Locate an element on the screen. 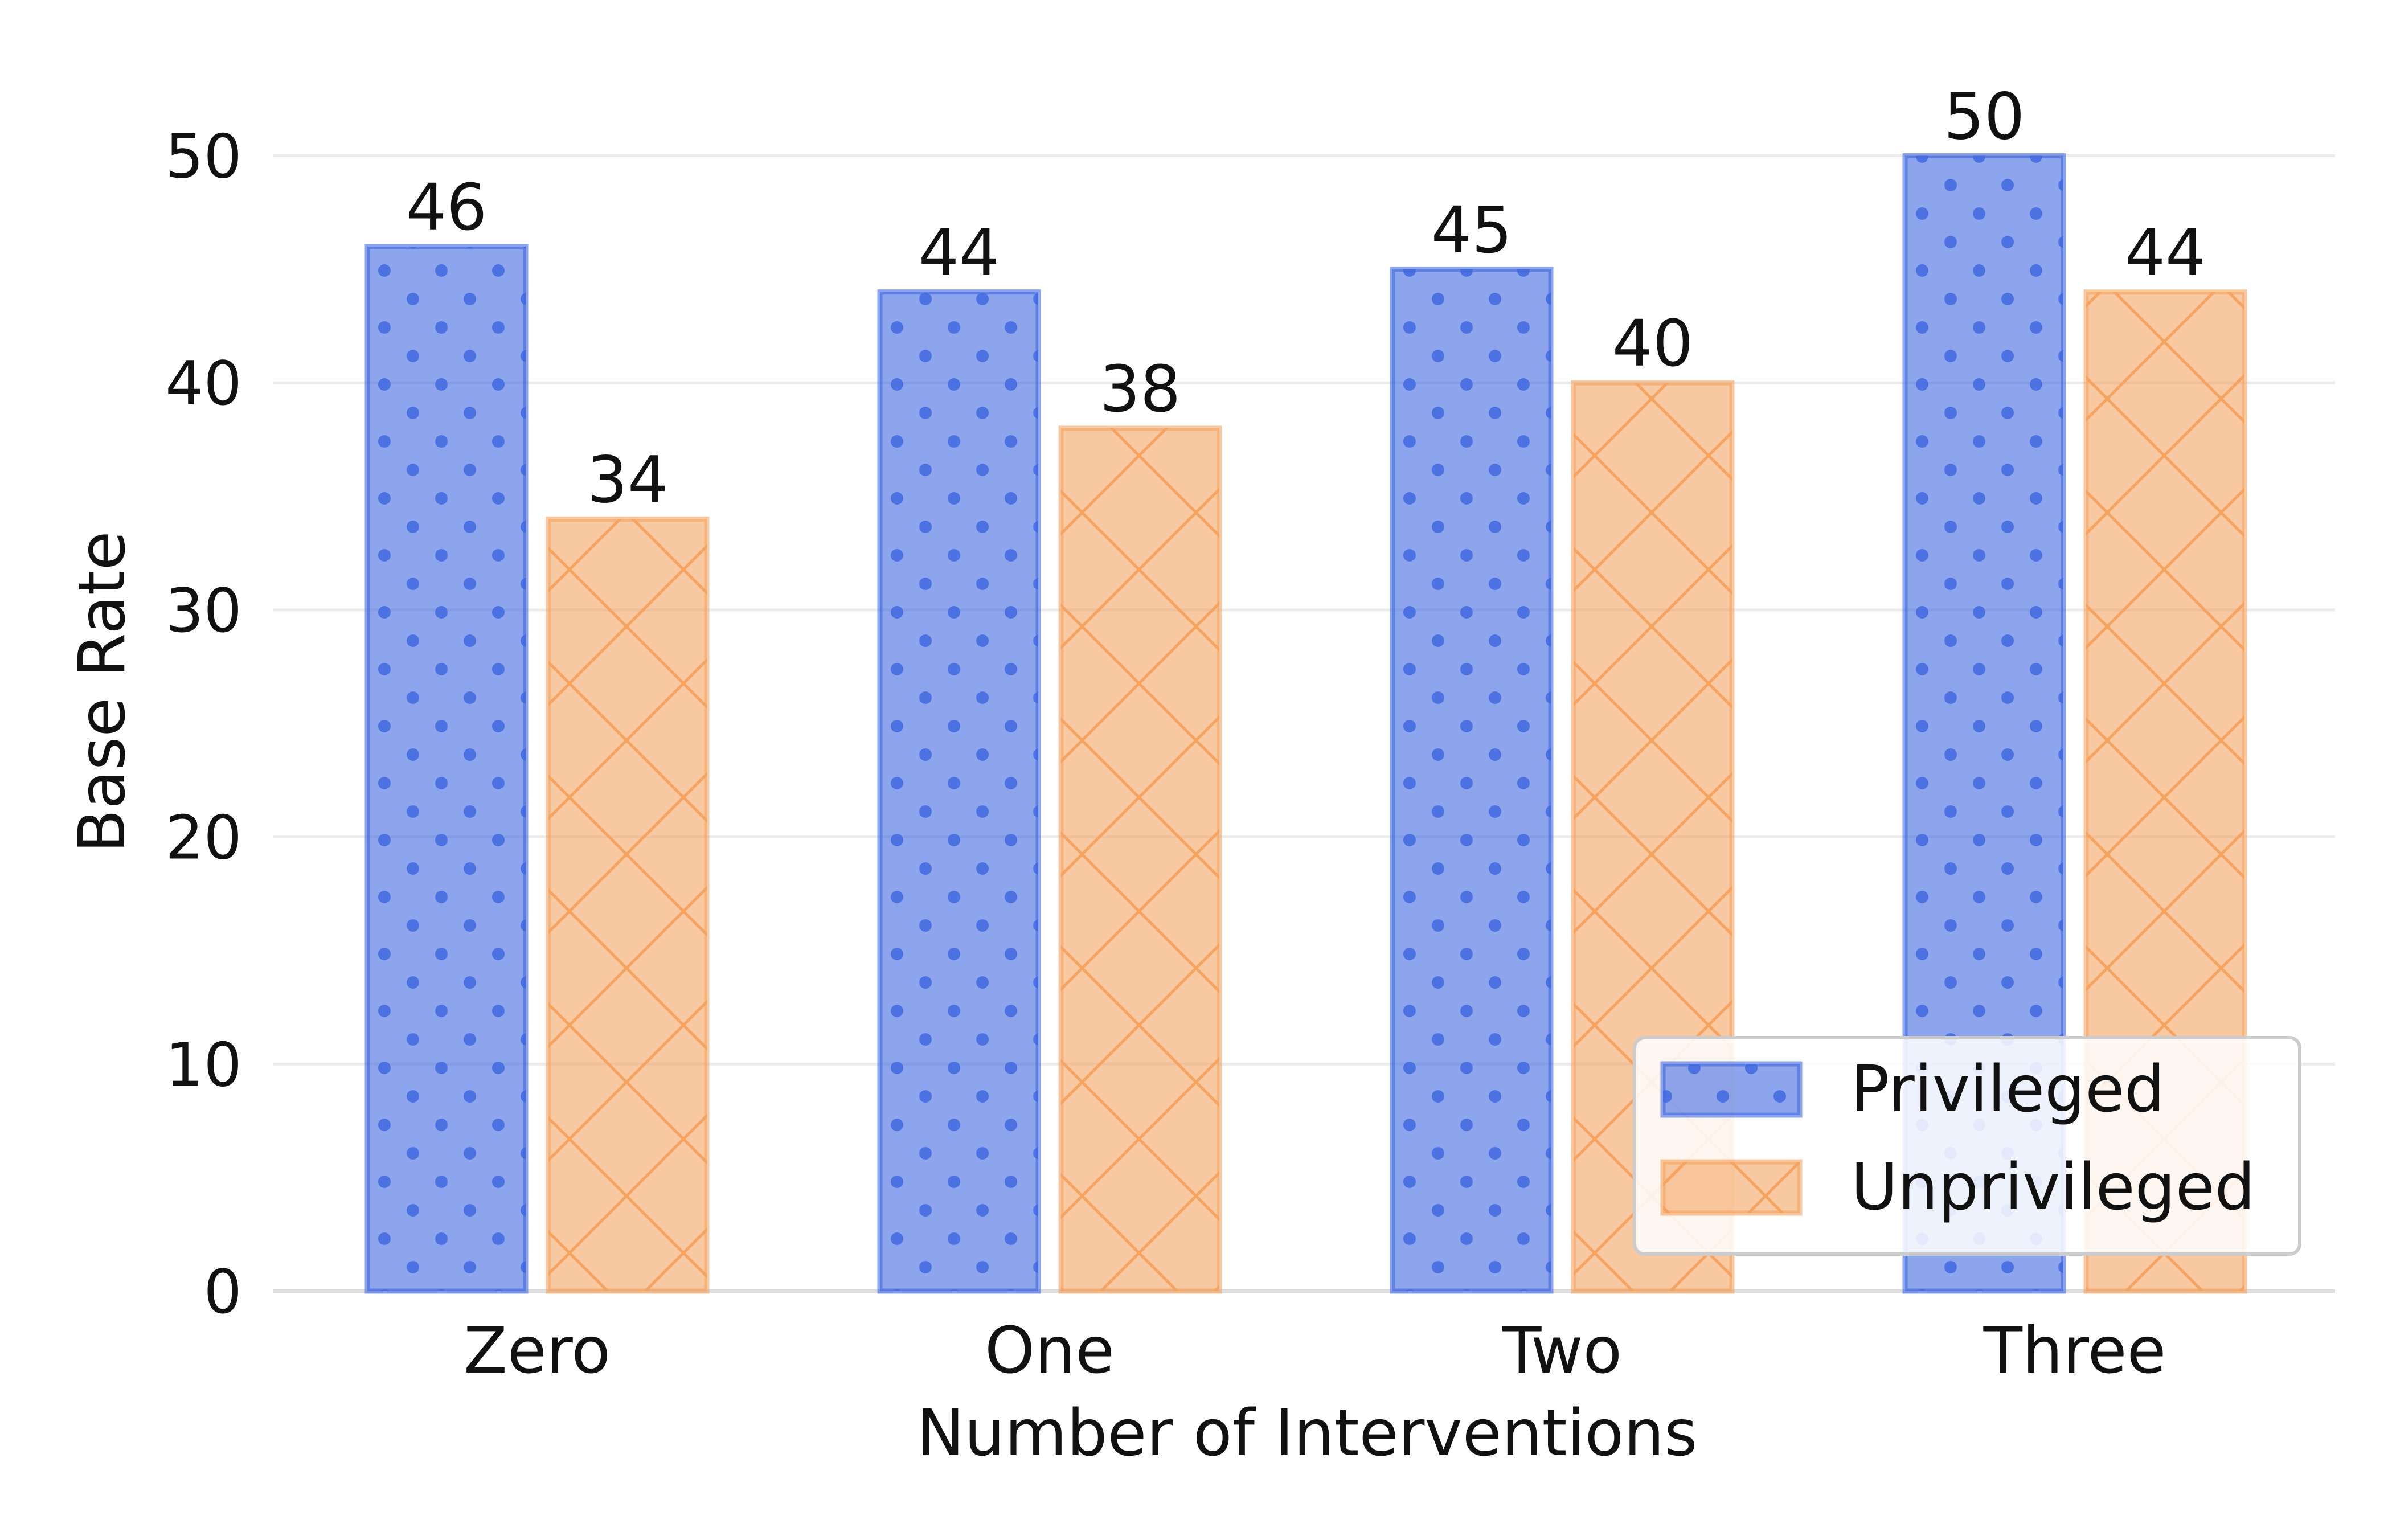  x-tick-label: Three is located at coordinates (2074, 1351).